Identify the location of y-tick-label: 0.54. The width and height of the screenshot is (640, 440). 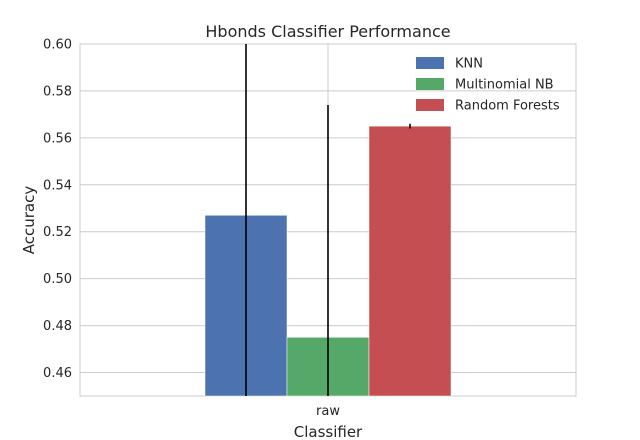
(57, 185).